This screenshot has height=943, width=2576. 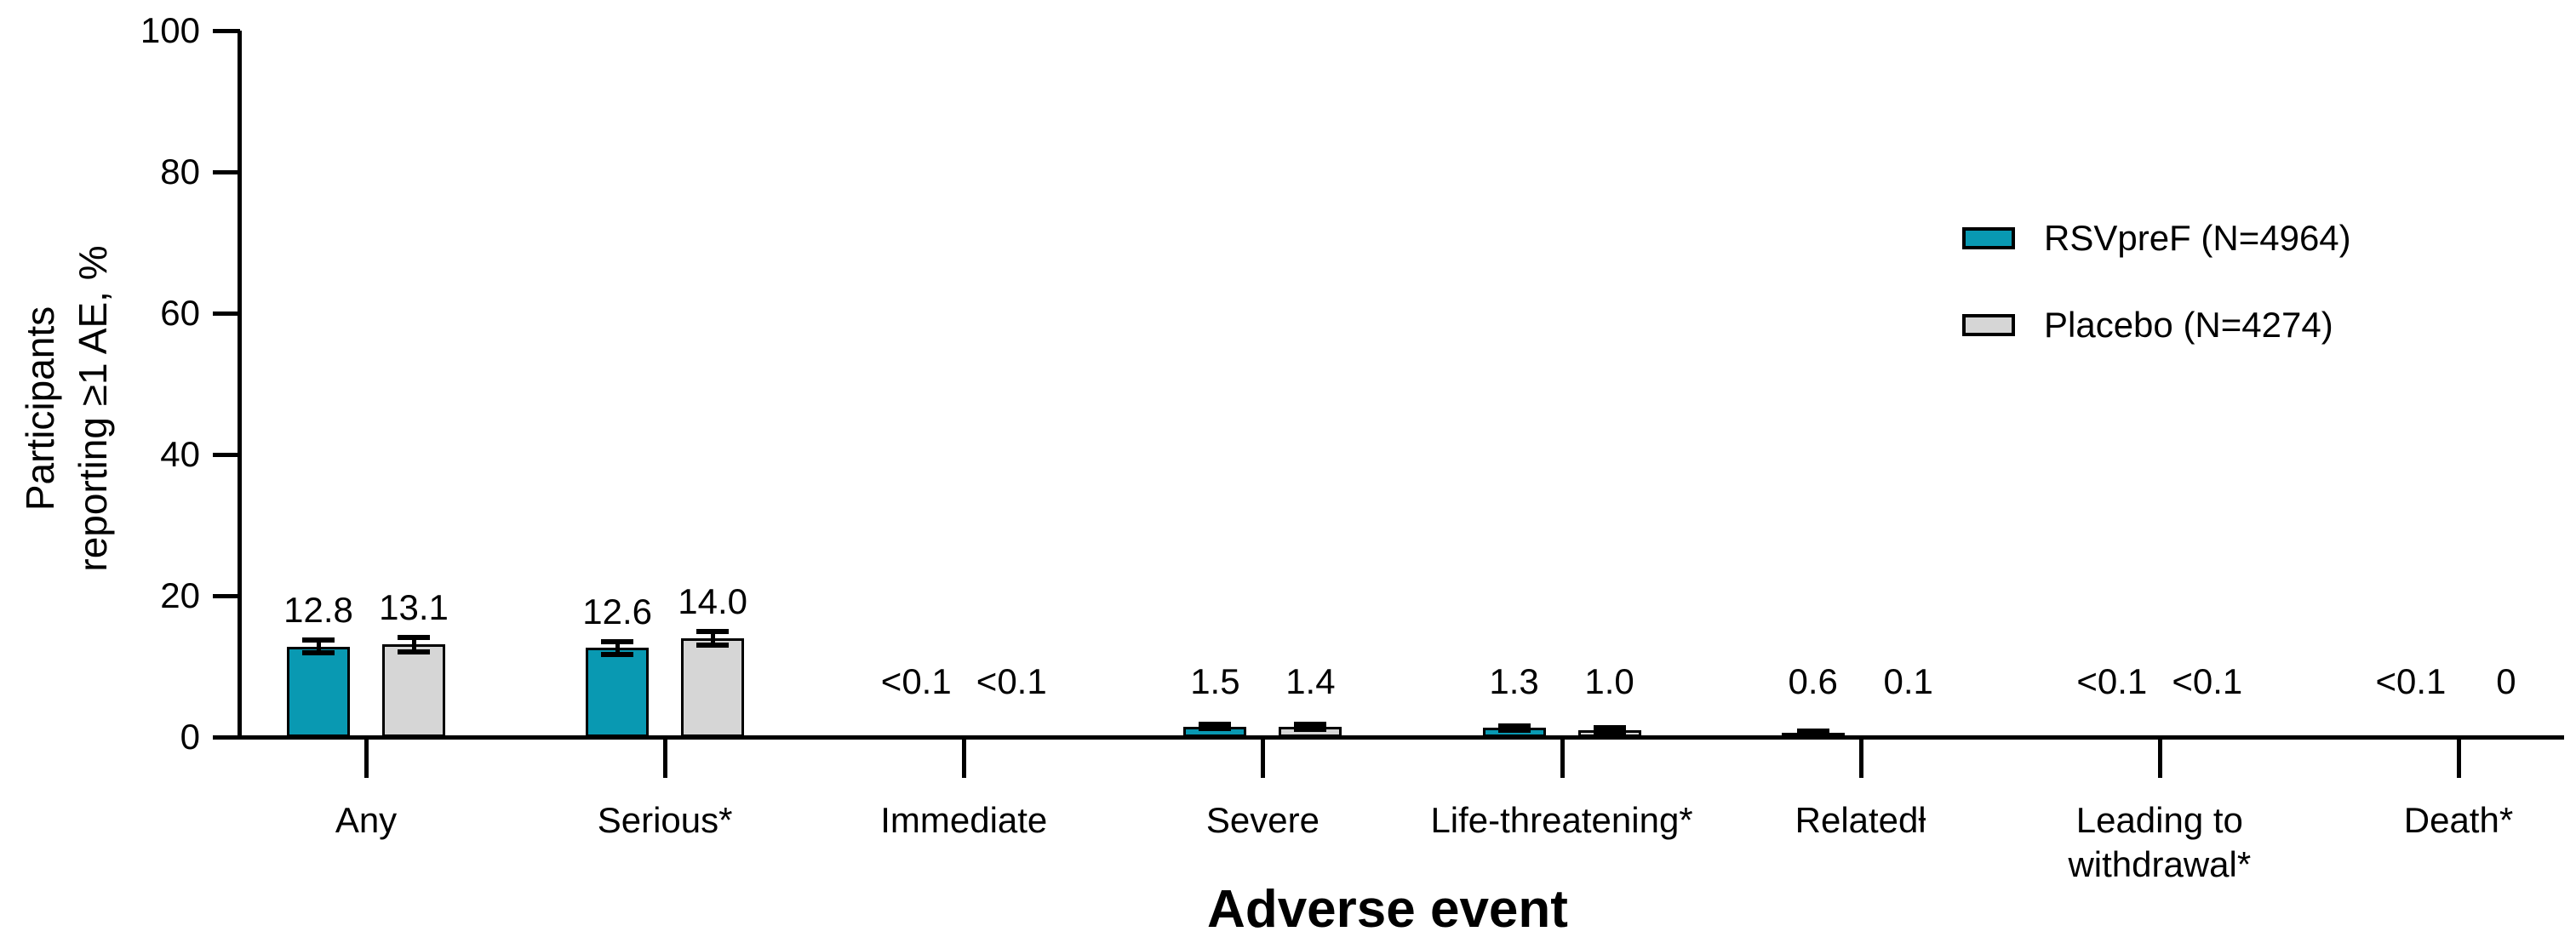 What do you see at coordinates (190, 737) in the screenshot?
I see `y-tick-label: 0` at bounding box center [190, 737].